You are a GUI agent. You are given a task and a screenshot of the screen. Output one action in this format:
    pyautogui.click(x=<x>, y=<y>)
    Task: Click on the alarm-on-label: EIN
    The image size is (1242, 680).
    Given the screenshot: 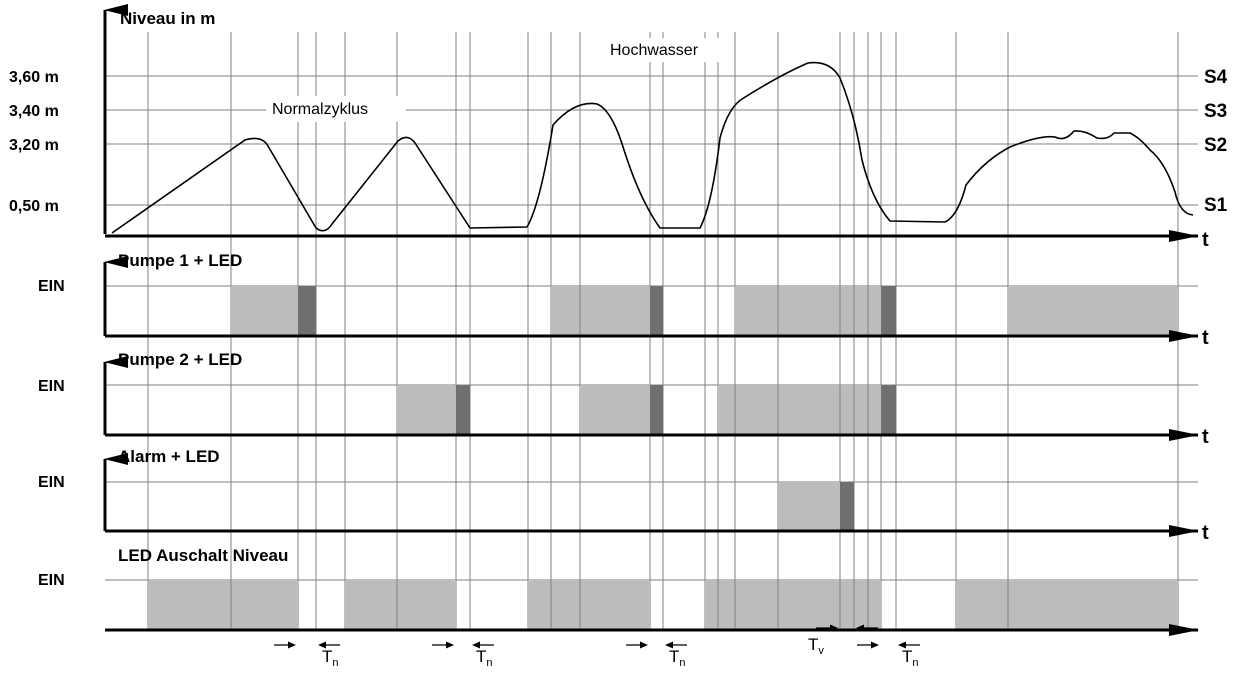 What is the action you would take?
    pyautogui.click(x=51, y=482)
    